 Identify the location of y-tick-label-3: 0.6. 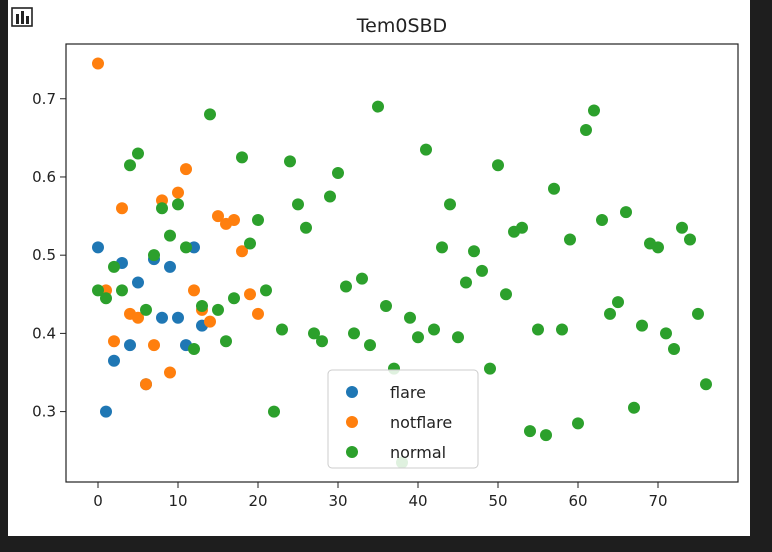
(44, 177).